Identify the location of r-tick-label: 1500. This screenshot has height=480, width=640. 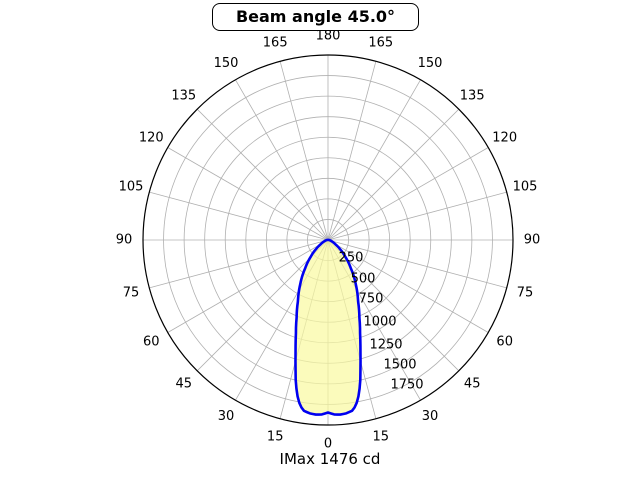
(399, 365).